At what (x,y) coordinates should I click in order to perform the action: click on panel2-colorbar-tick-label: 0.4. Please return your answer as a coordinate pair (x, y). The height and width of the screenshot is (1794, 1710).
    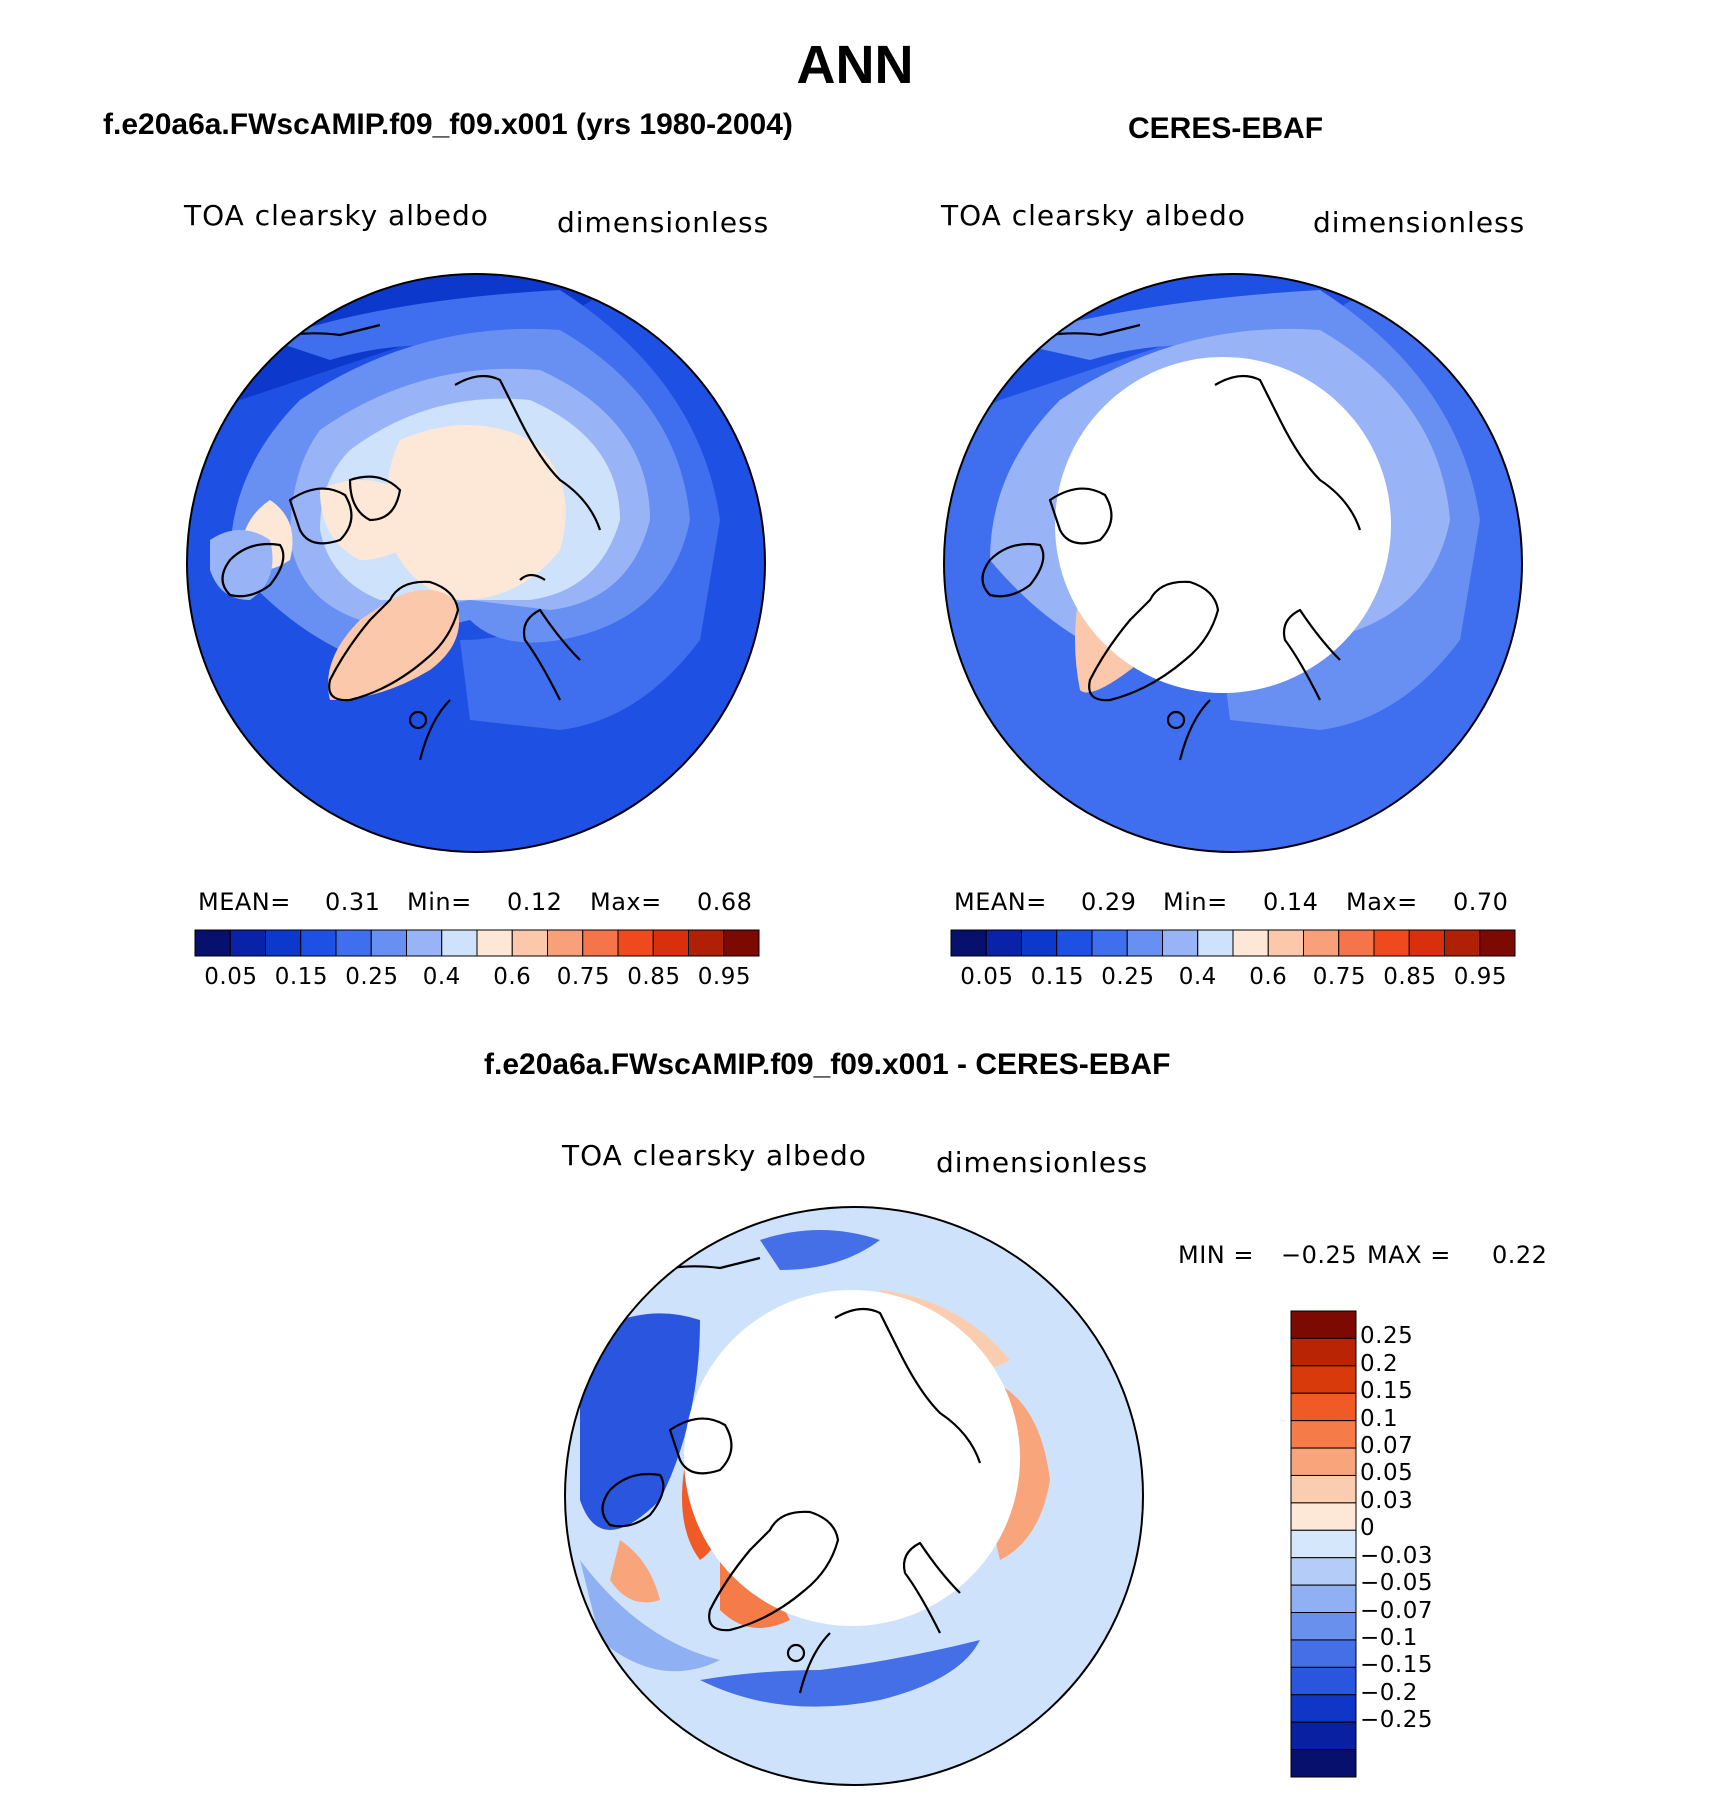
    Looking at the image, I should click on (1197, 977).